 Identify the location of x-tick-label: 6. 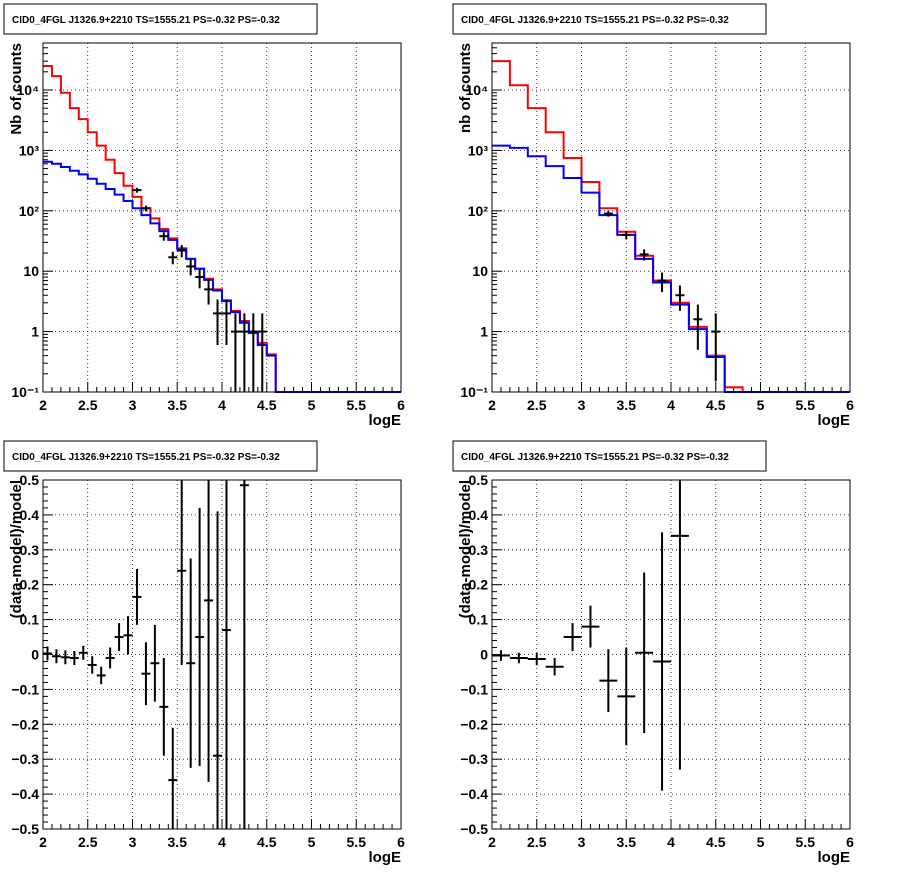
(401, 842).